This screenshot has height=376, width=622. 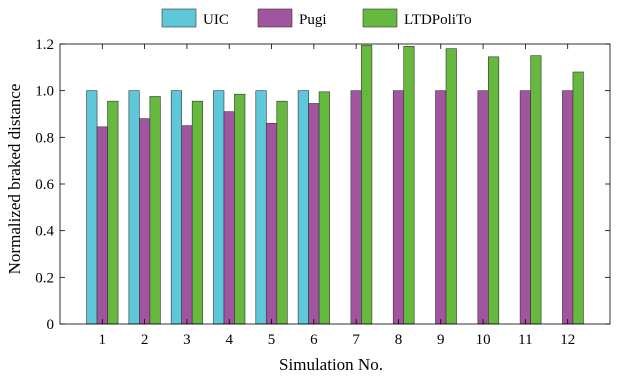 What do you see at coordinates (229, 340) in the screenshot?
I see `x-tick-label: 4` at bounding box center [229, 340].